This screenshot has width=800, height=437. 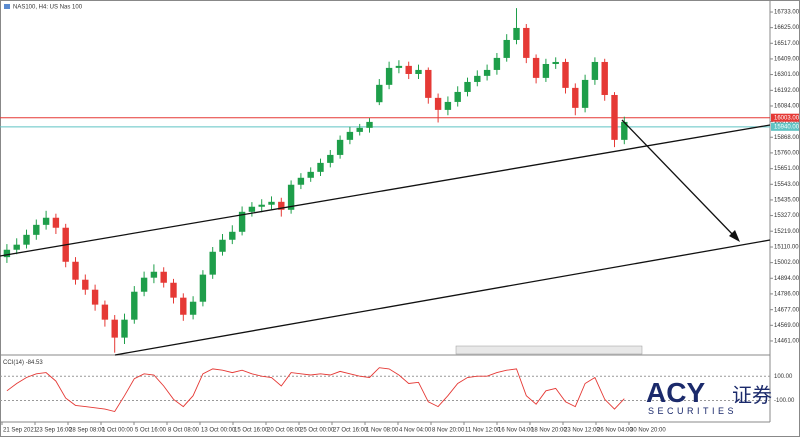 I want to click on arrow-head, so click(x=734, y=236).